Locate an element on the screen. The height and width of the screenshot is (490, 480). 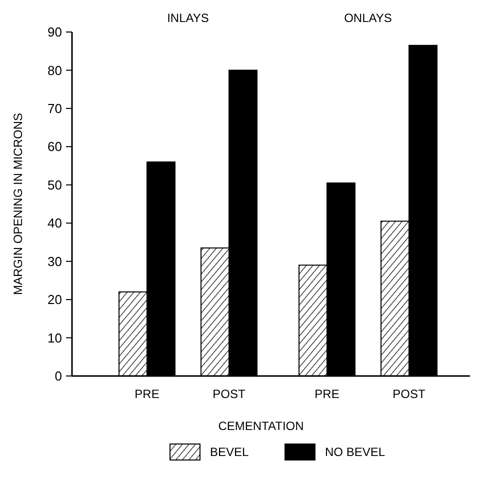
legend-label: NO BEVEL is located at coordinates (355, 452).